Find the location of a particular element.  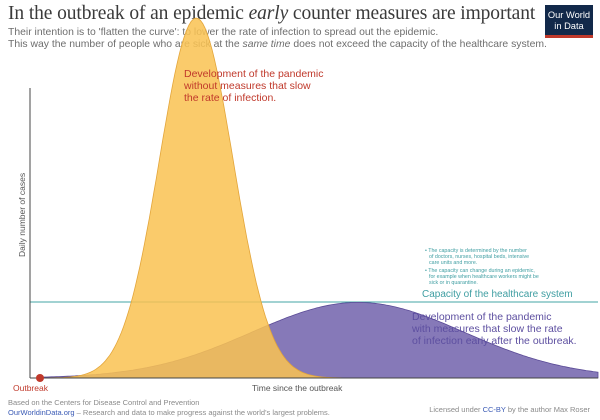

owid-logo: Our World in Data is located at coordinates (569, 21).